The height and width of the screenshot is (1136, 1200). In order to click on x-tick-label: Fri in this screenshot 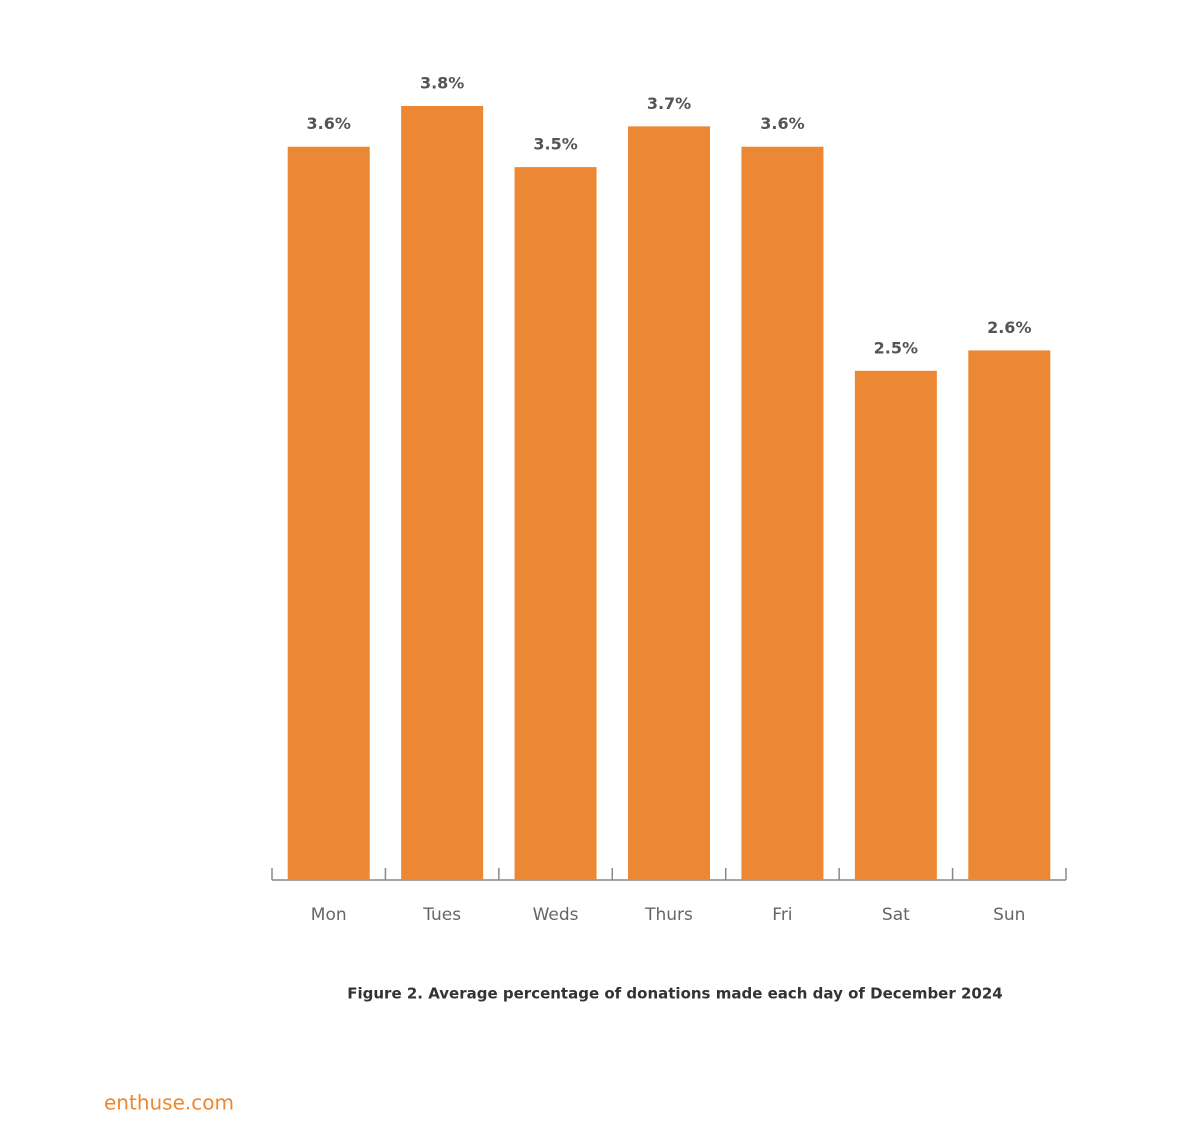, I will do `click(782, 915)`.